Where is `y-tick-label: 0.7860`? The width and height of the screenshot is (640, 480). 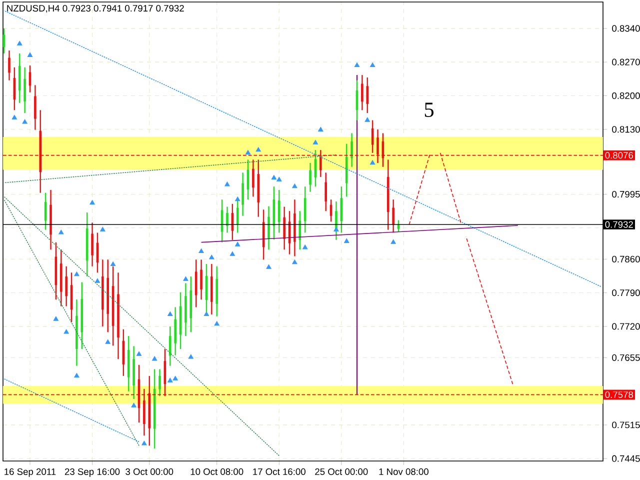
y-tick-label: 0.7860 is located at coordinates (626, 259).